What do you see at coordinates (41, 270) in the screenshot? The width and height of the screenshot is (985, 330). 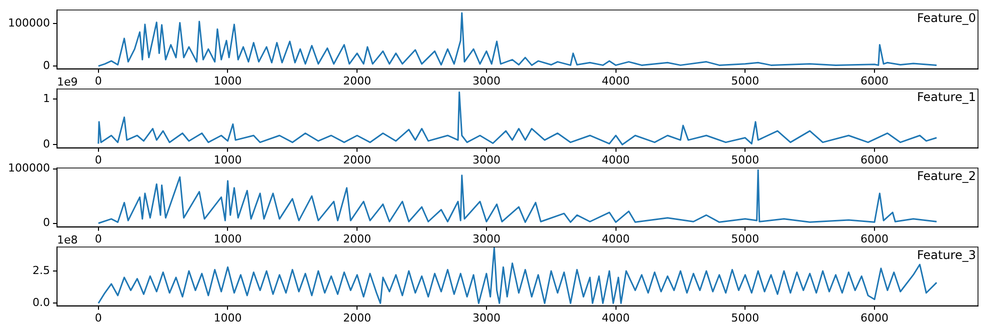 I see `y-tick-label: 2.5` at bounding box center [41, 270].